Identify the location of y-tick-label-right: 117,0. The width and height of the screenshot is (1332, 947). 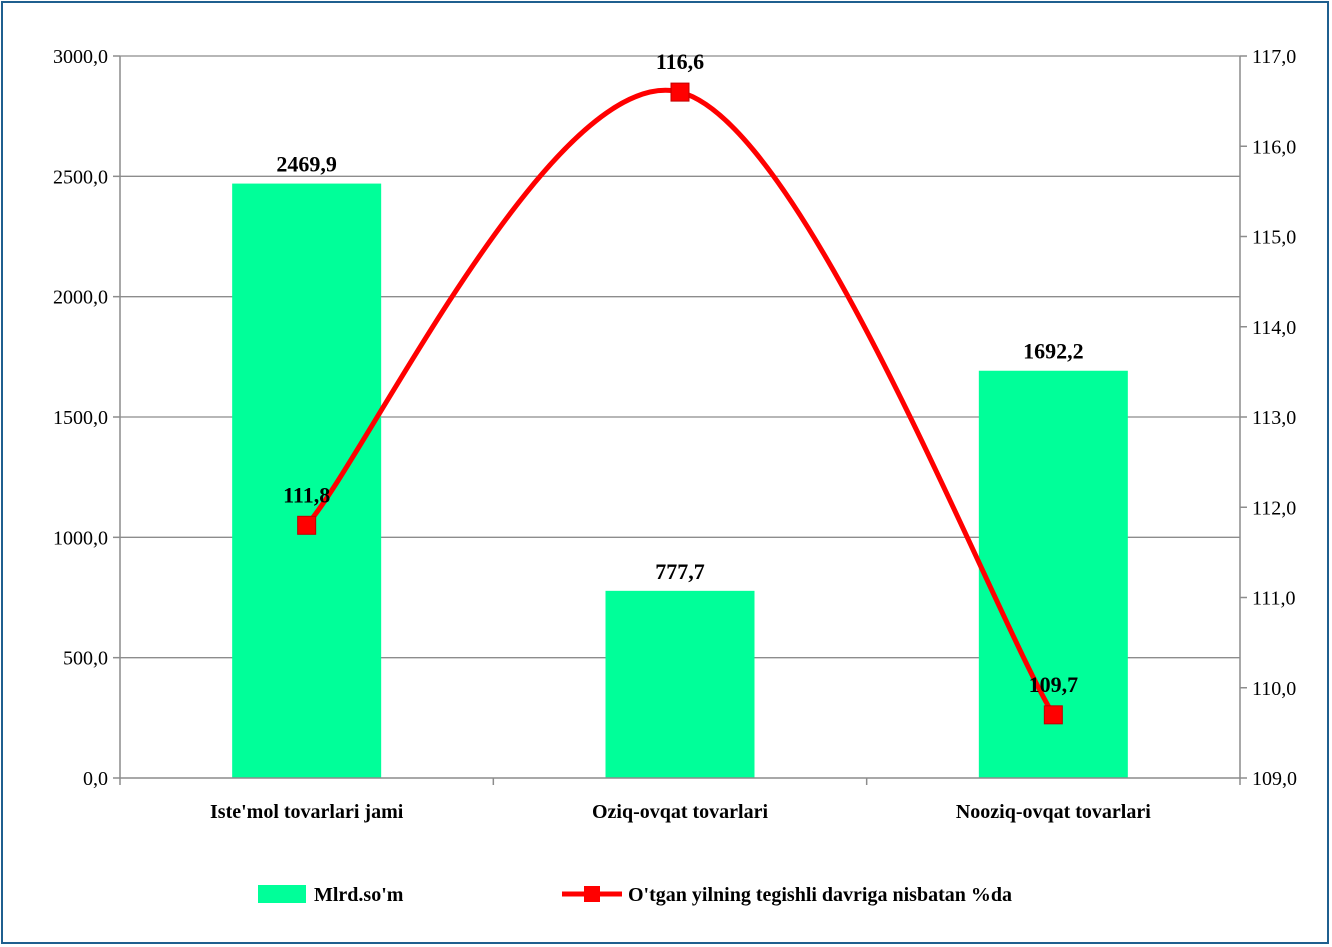
(1274, 57).